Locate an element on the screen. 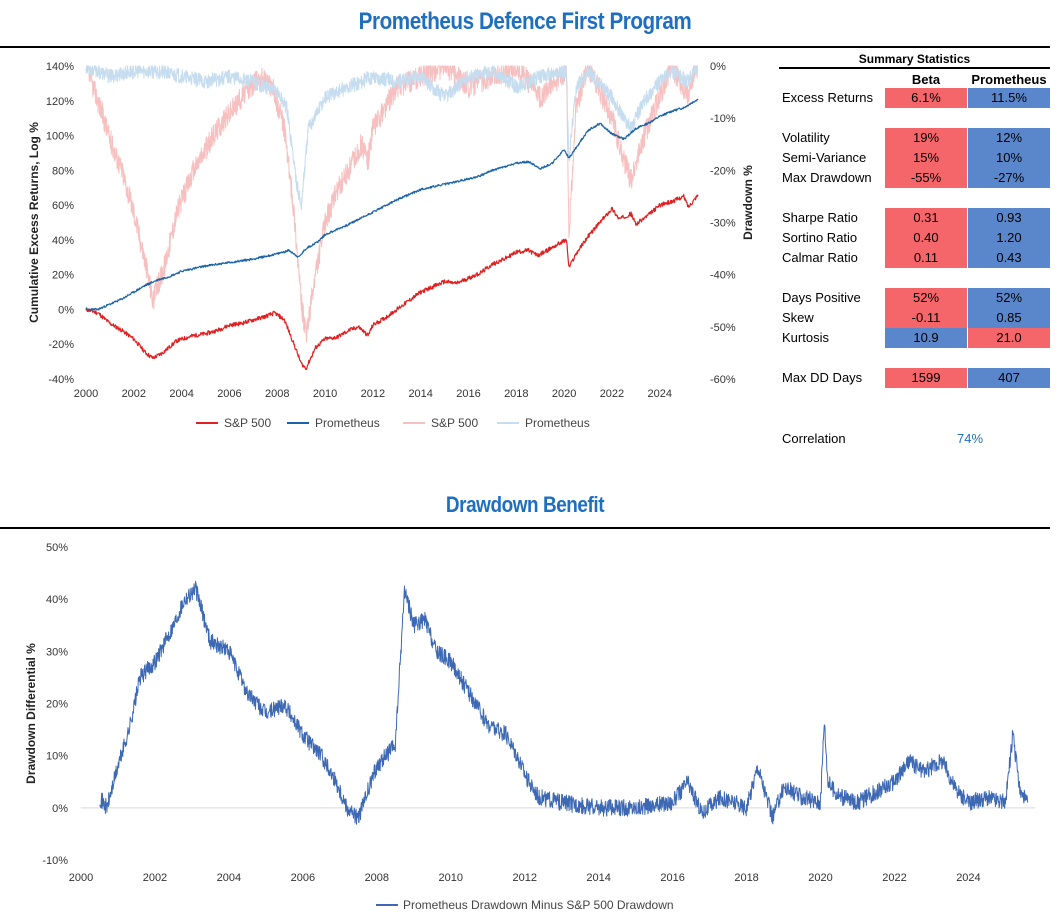  stat-row: Skew -0.11 0.85 is located at coordinates (914, 318).